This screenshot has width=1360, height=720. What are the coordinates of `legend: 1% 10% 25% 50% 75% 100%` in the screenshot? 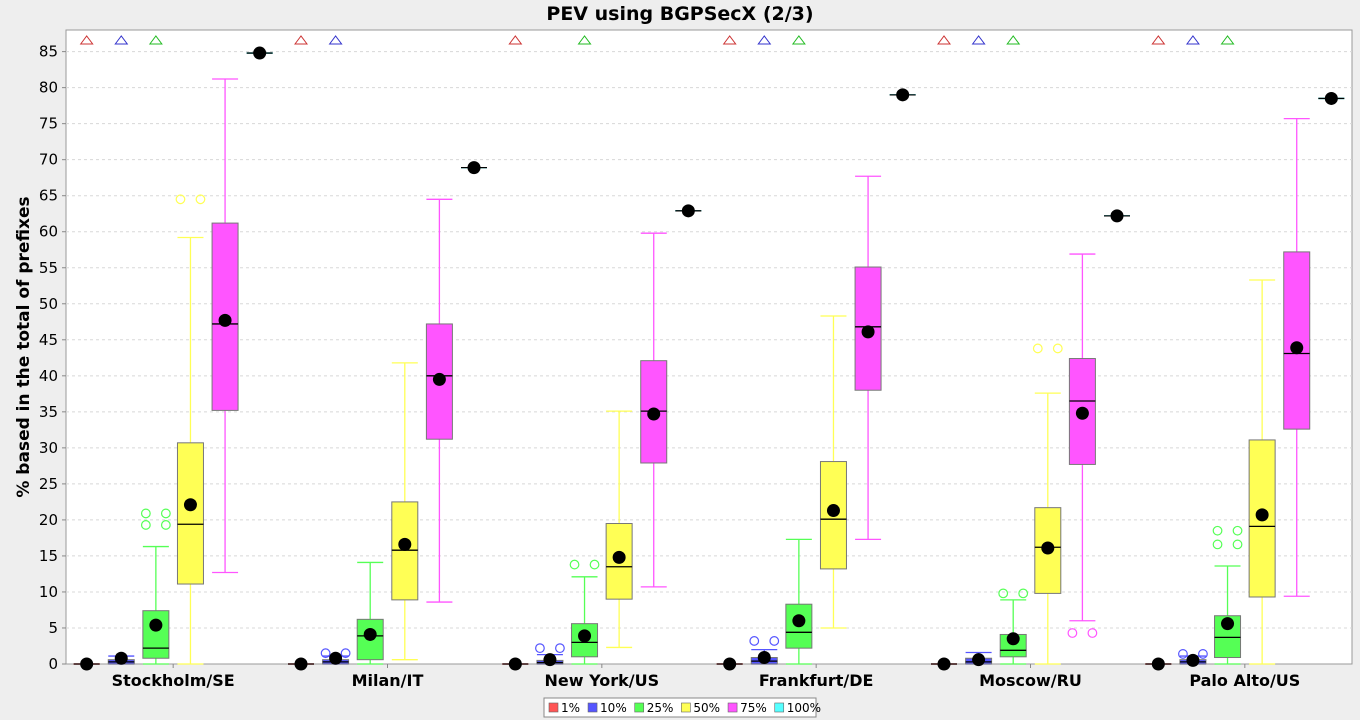 It's located at (682, 707).